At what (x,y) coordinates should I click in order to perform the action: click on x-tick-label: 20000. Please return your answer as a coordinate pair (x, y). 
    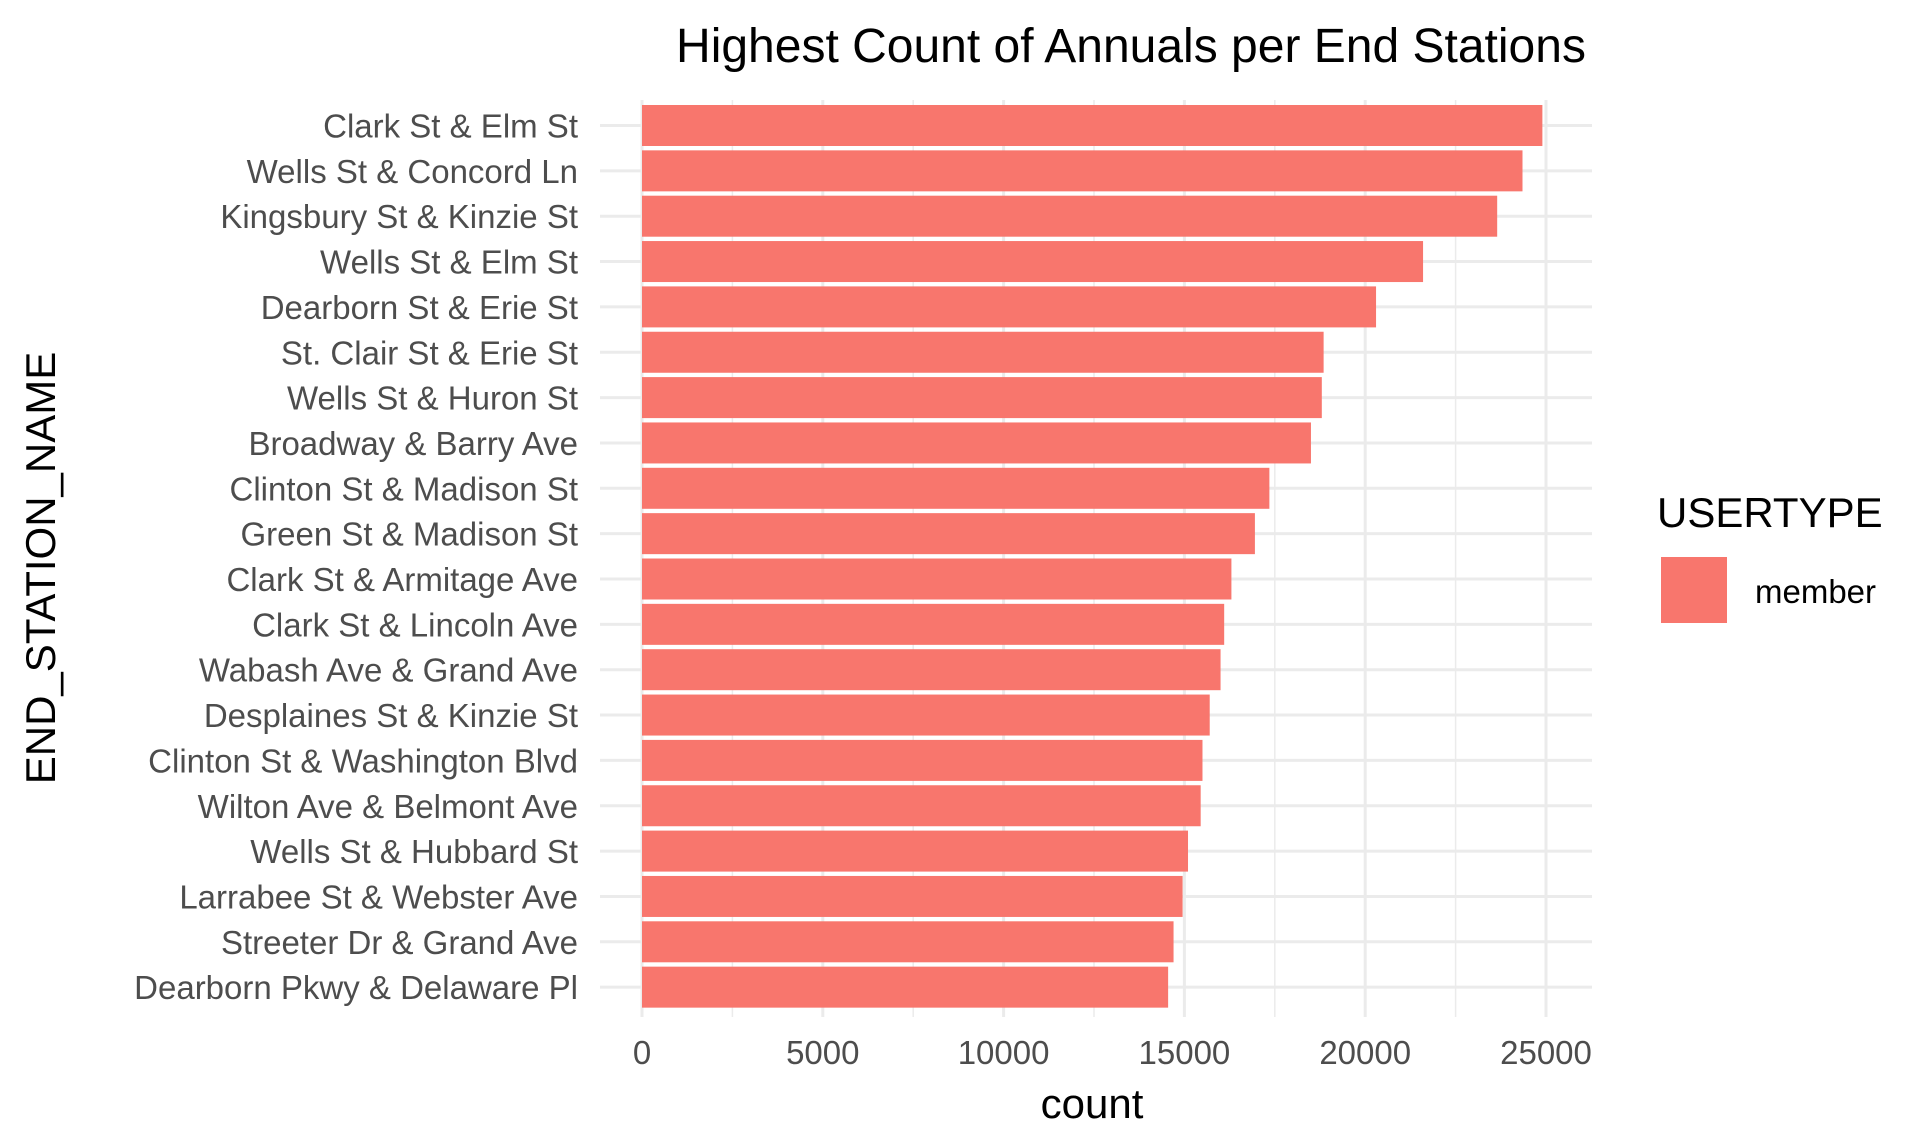
    Looking at the image, I should click on (1365, 1052).